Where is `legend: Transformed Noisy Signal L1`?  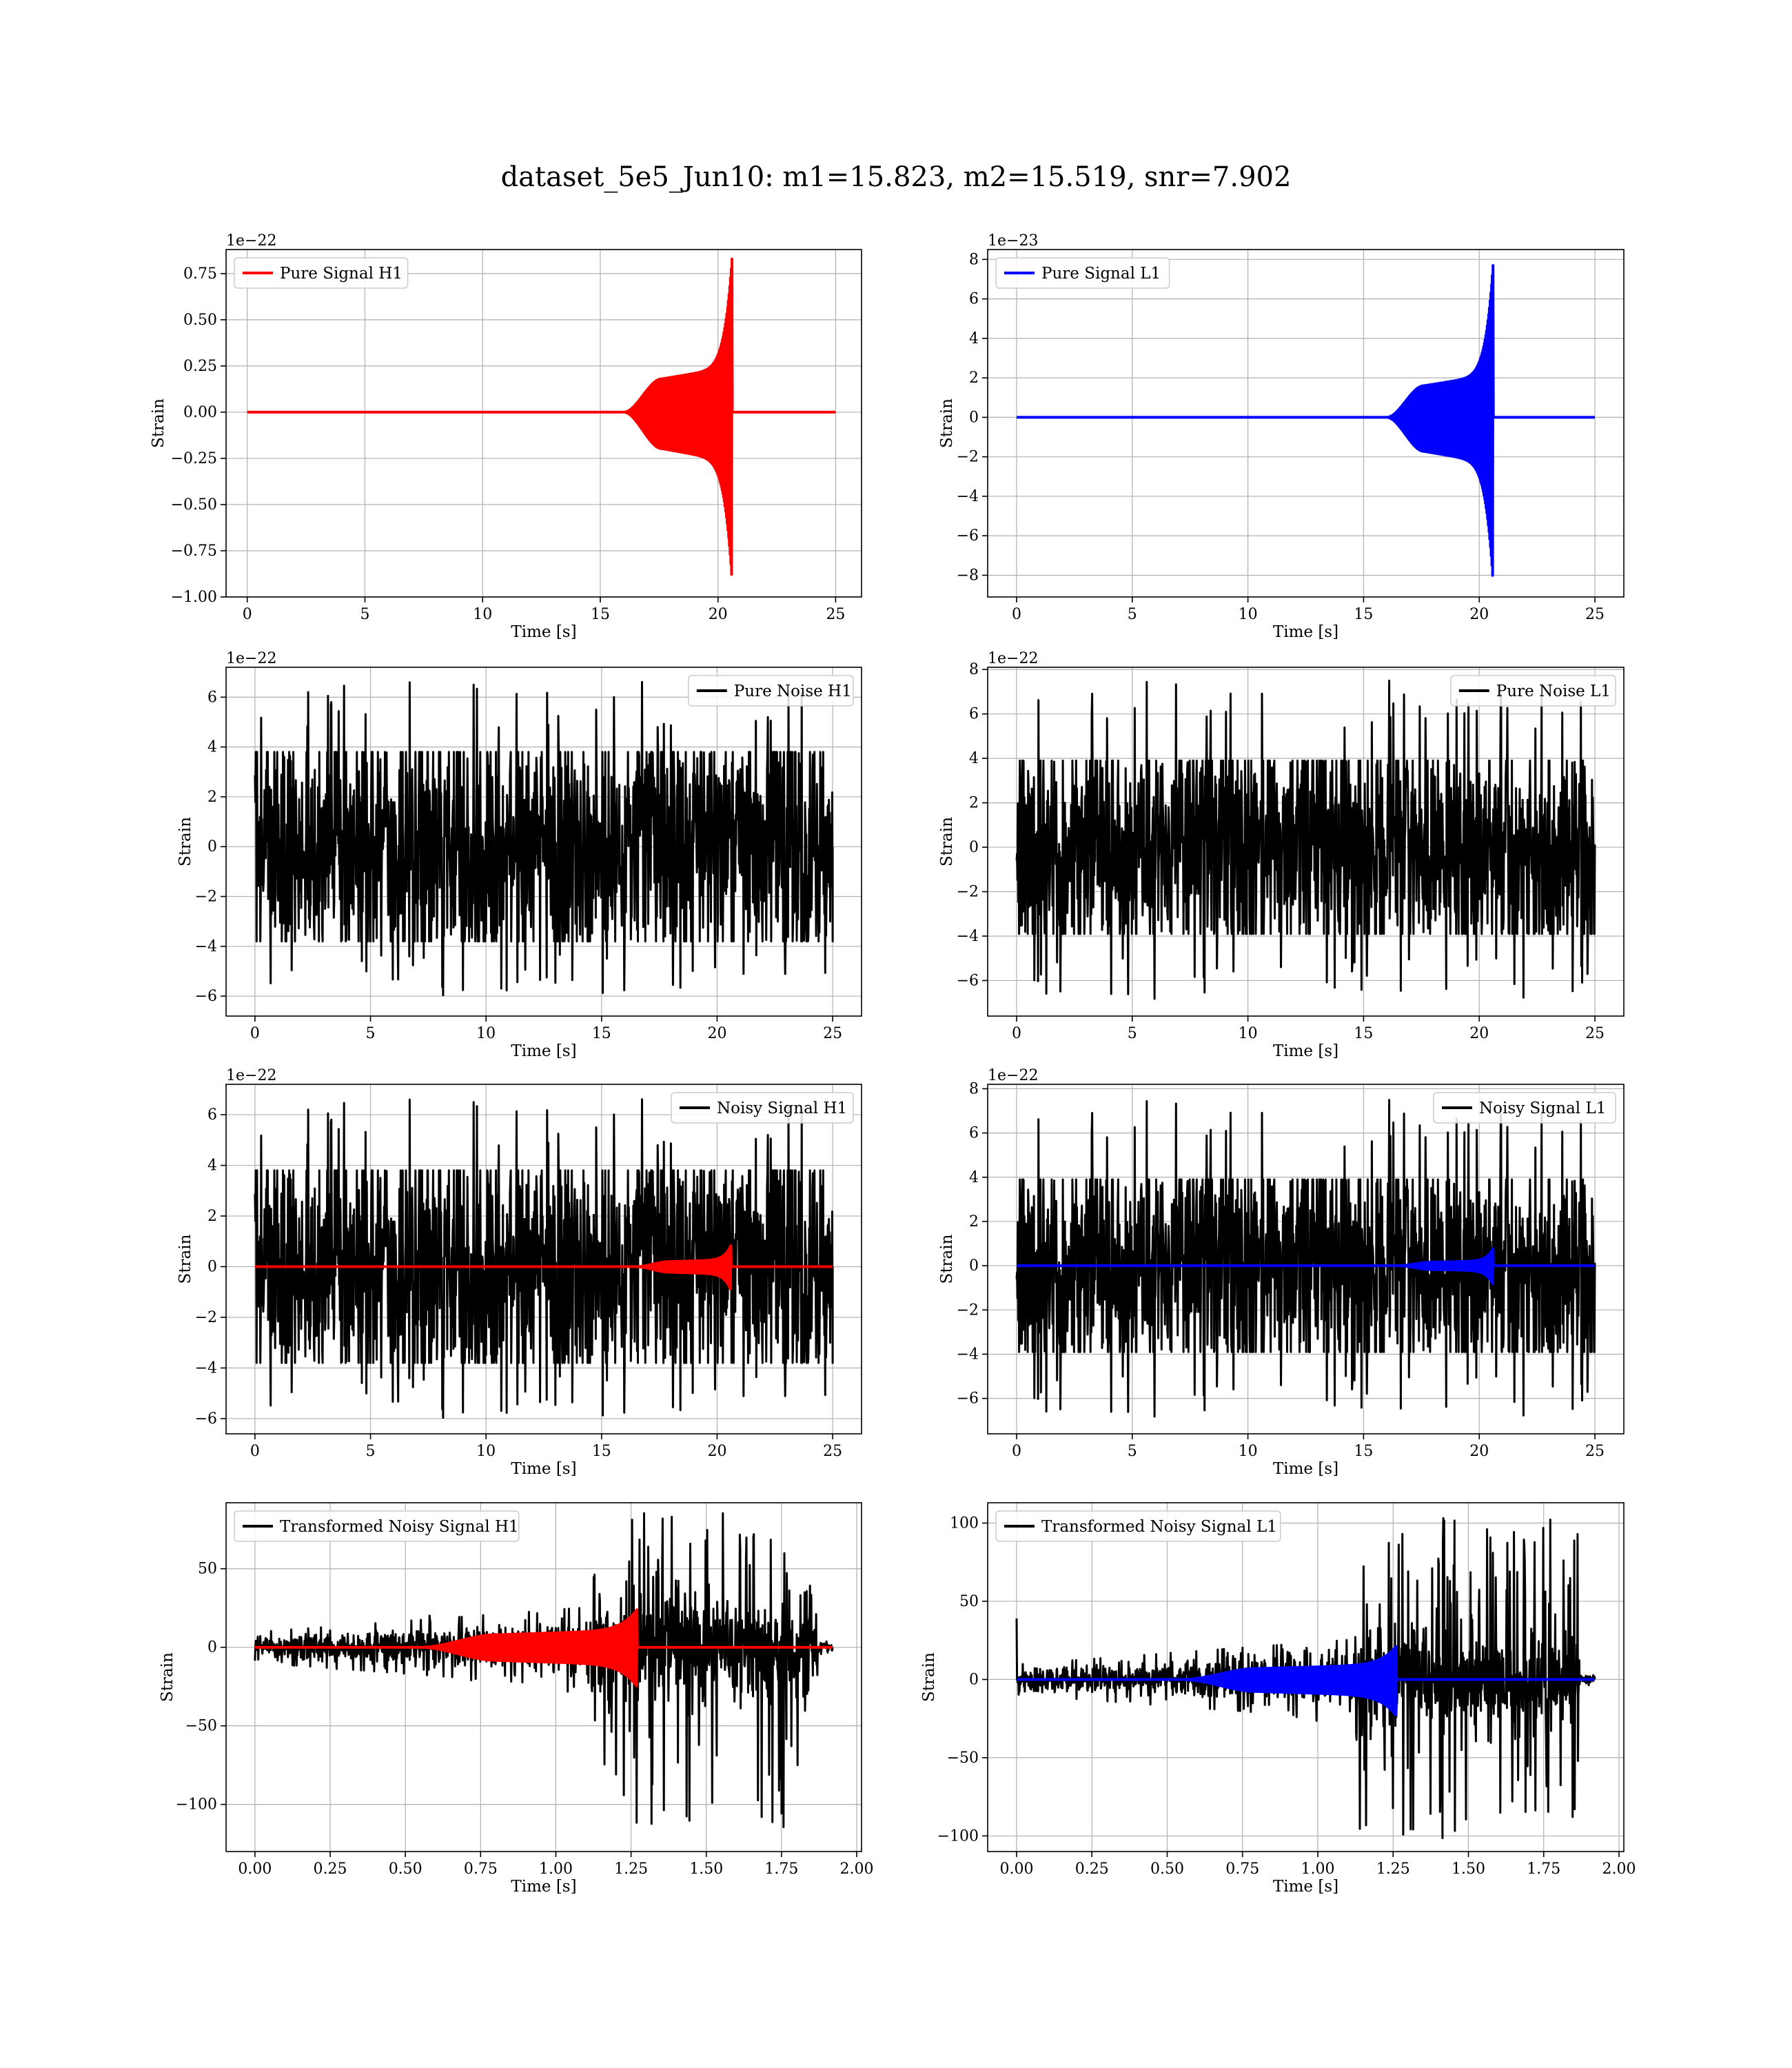 legend: Transformed Noisy Signal L1 is located at coordinates (1138, 1526).